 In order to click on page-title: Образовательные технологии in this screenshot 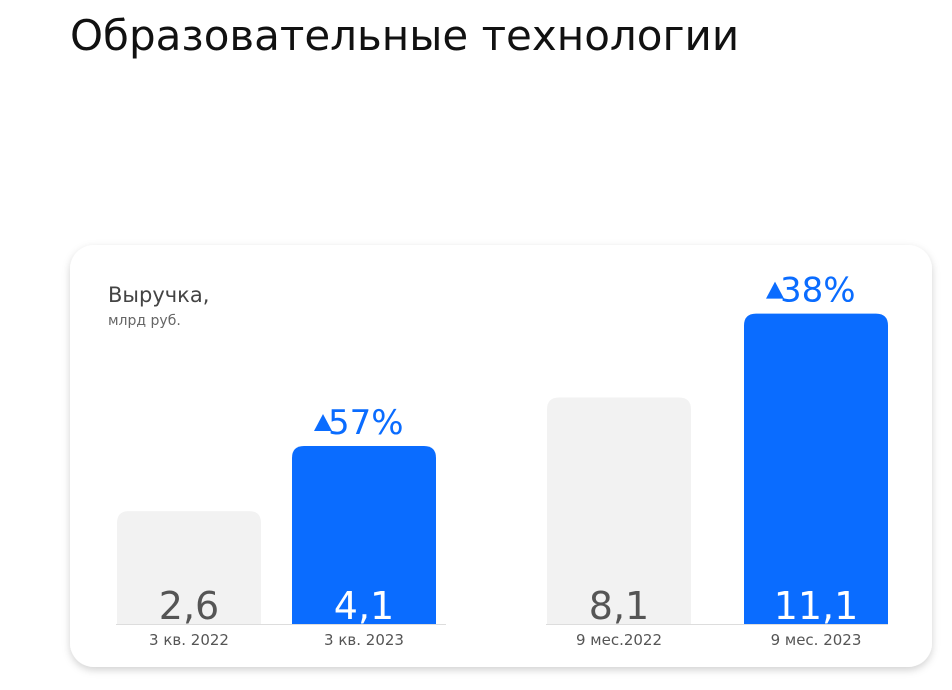, I will do `click(404, 35)`.